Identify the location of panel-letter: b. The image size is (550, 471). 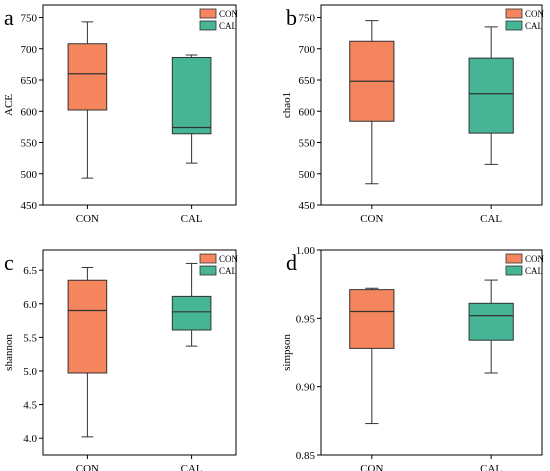
(291, 17).